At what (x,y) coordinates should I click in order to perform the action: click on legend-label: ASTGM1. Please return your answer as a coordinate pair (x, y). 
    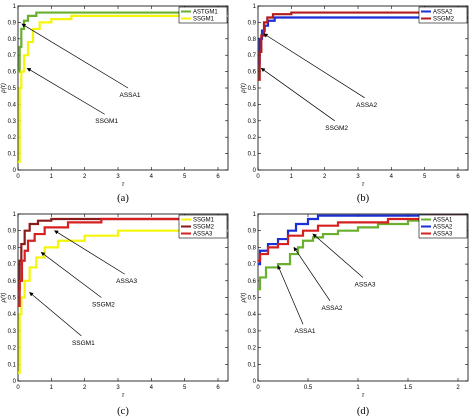
    Looking at the image, I should click on (205, 13).